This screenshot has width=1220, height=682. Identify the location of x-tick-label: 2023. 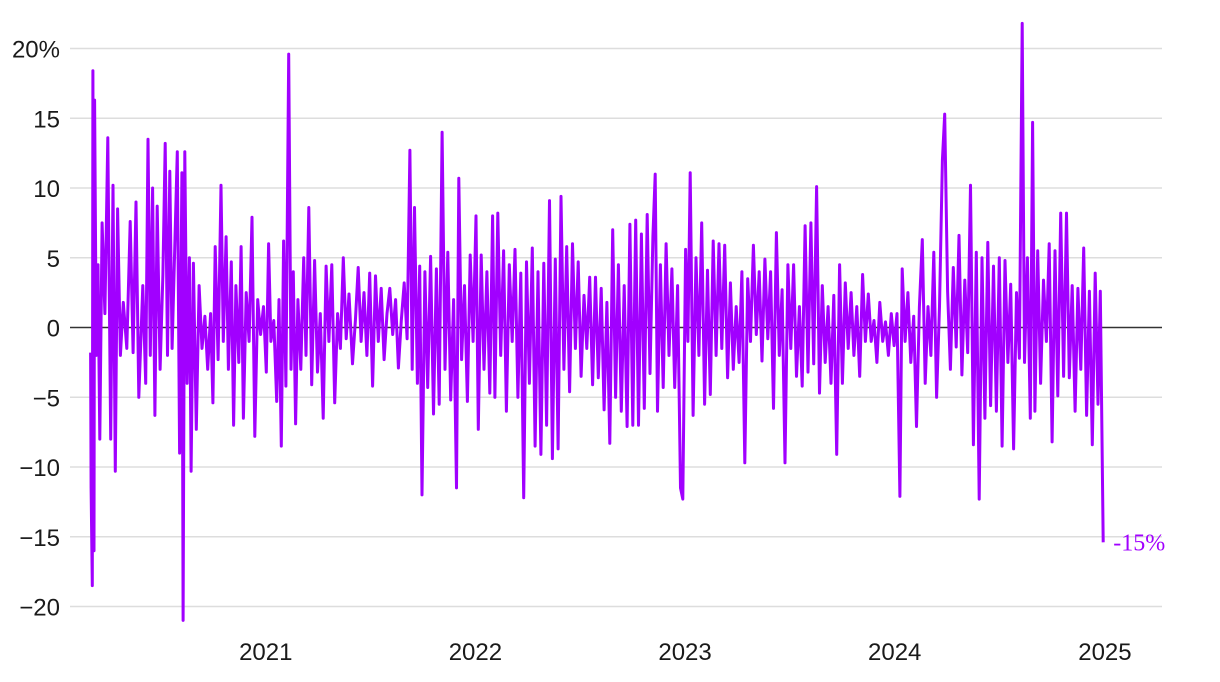
(684, 652).